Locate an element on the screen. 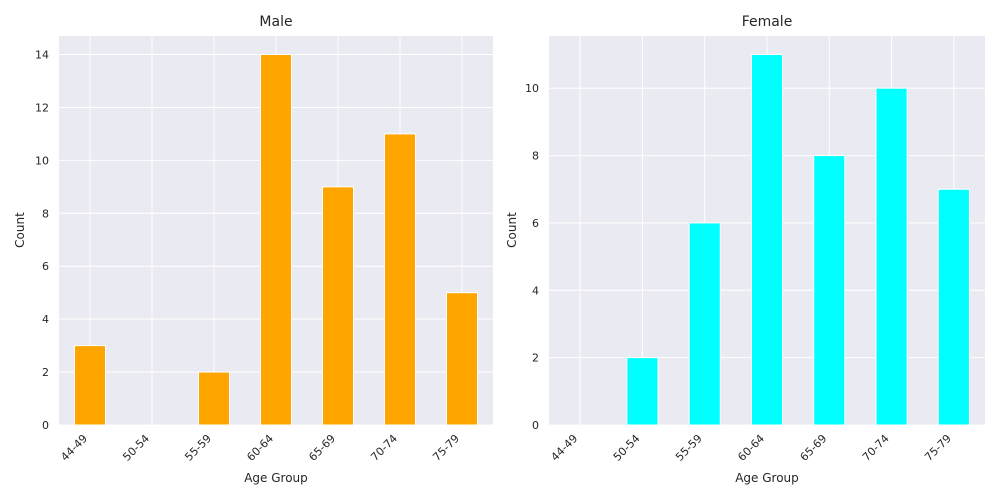 The image size is (1000, 500). male-x-tick-label: 44-49 is located at coordinates (74, 448).